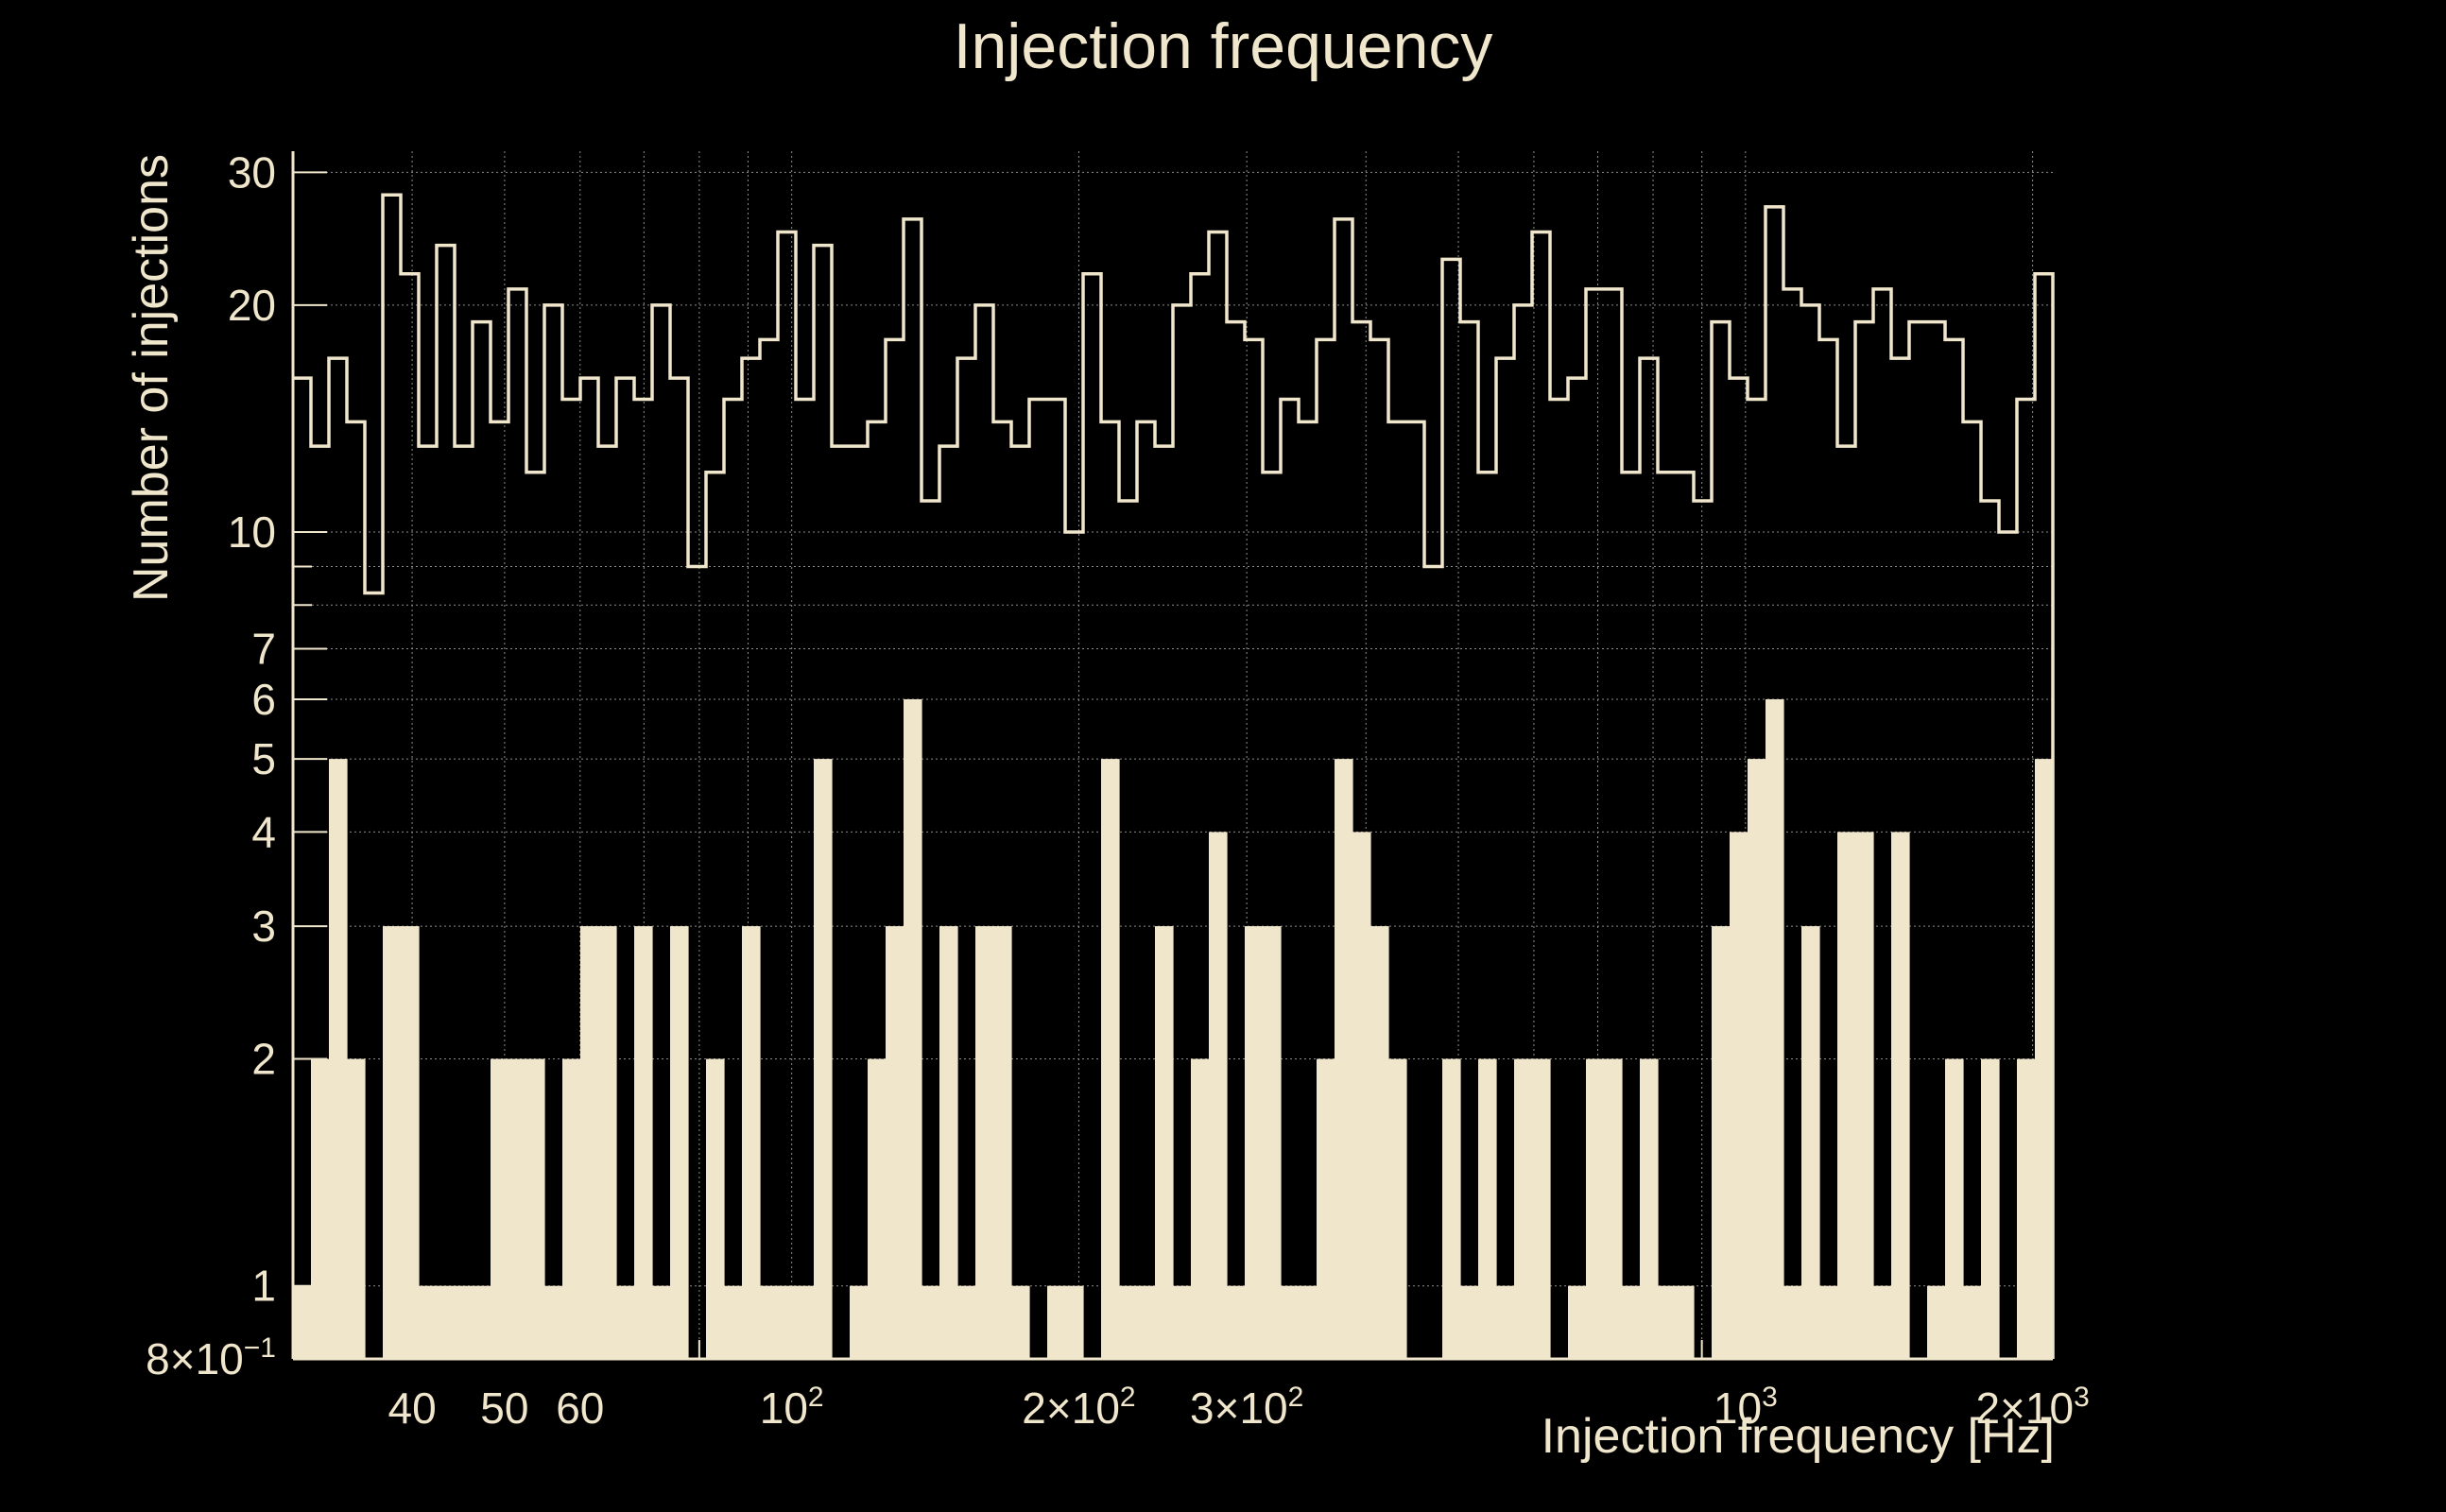  What do you see at coordinates (792, 1407) in the screenshot?
I see `x-tick-label: 10²` at bounding box center [792, 1407].